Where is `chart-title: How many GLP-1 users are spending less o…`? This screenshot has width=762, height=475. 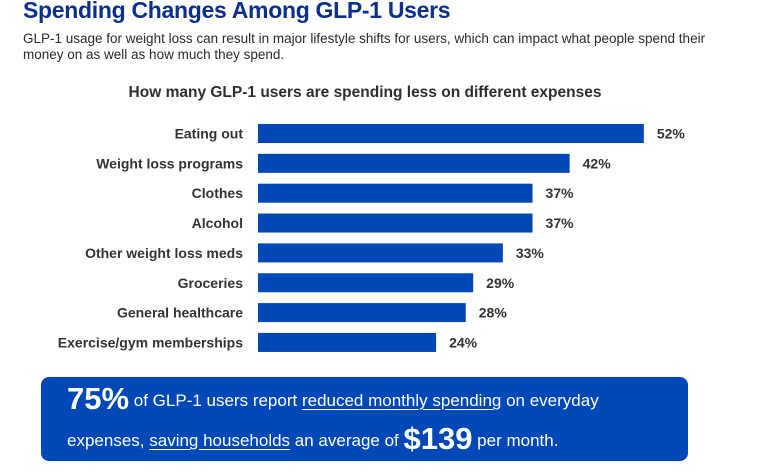
chart-title: How many GLP-1 users are spending less o… is located at coordinates (365, 92).